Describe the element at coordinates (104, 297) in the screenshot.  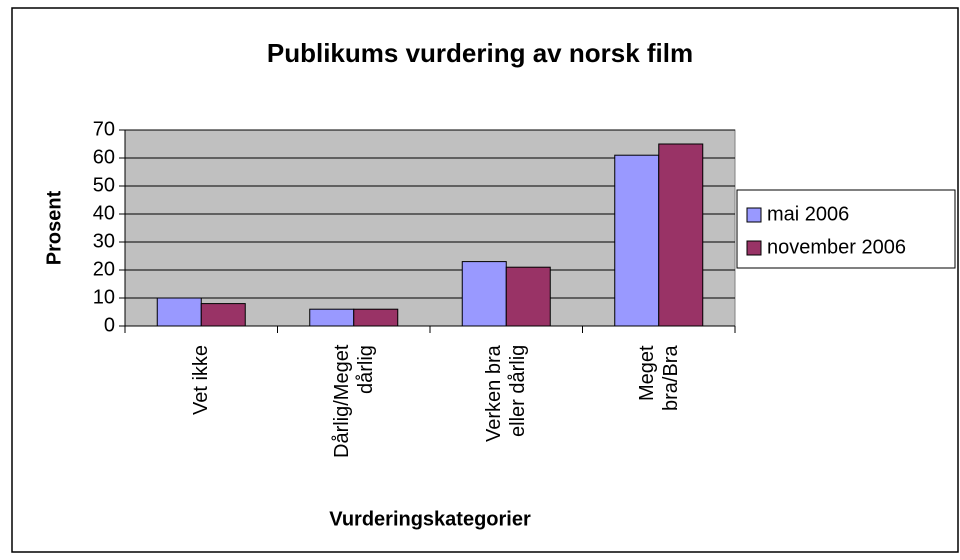
I see `y-tick-label: 10` at that location.